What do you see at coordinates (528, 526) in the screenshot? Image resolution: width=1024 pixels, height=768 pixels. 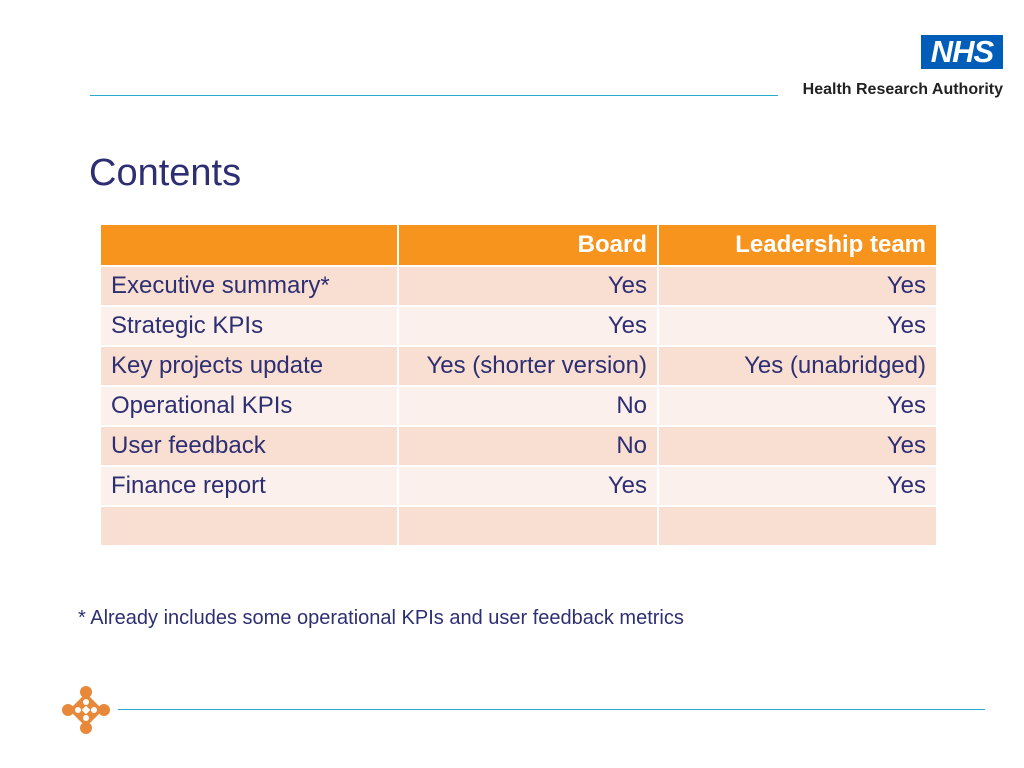 I see `row-board` at bounding box center [528, 526].